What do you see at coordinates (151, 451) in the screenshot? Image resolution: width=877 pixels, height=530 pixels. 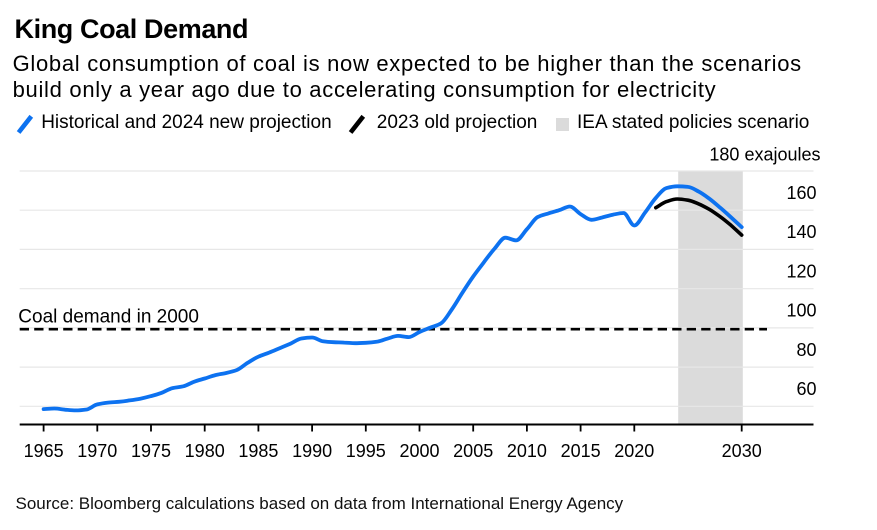 I see `svg-text: 1975` at bounding box center [151, 451].